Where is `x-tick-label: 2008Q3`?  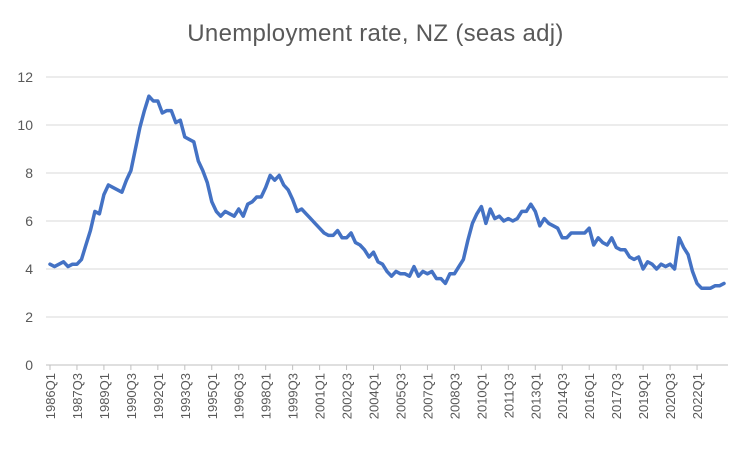 x-tick-label: 2008Q3 is located at coordinates (454, 396).